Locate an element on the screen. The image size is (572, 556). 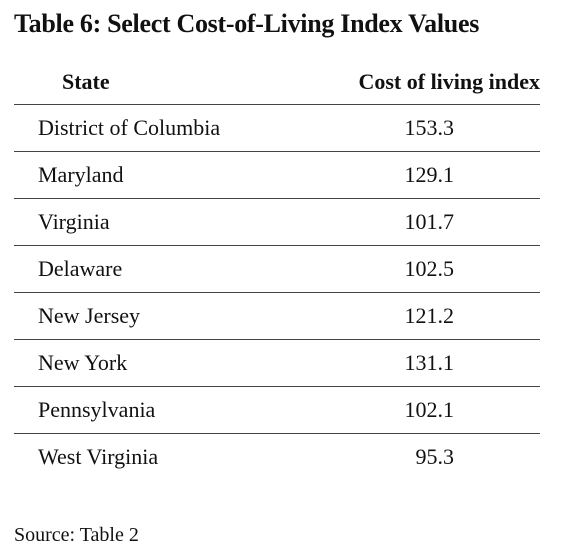
index-value-cell: 131.1 is located at coordinates (434, 363).